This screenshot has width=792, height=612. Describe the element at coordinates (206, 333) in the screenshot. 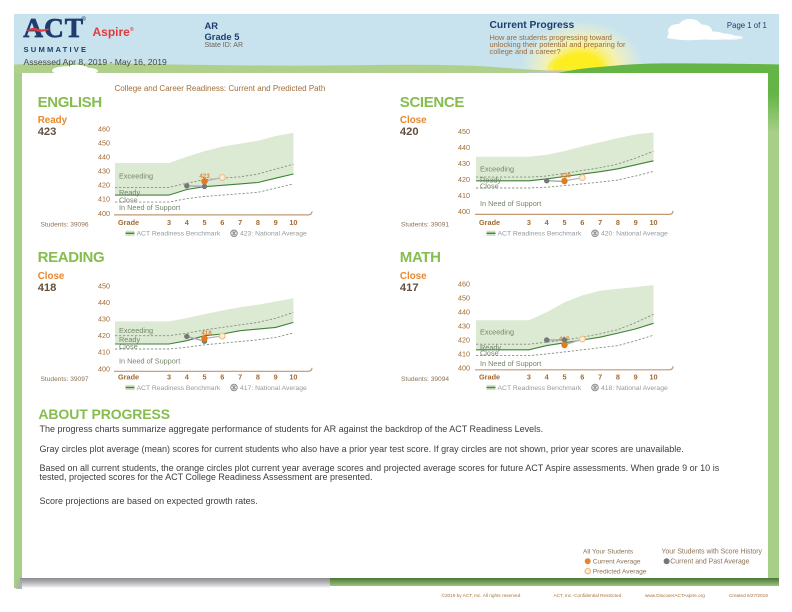

I see `svg-text: 418` at that location.